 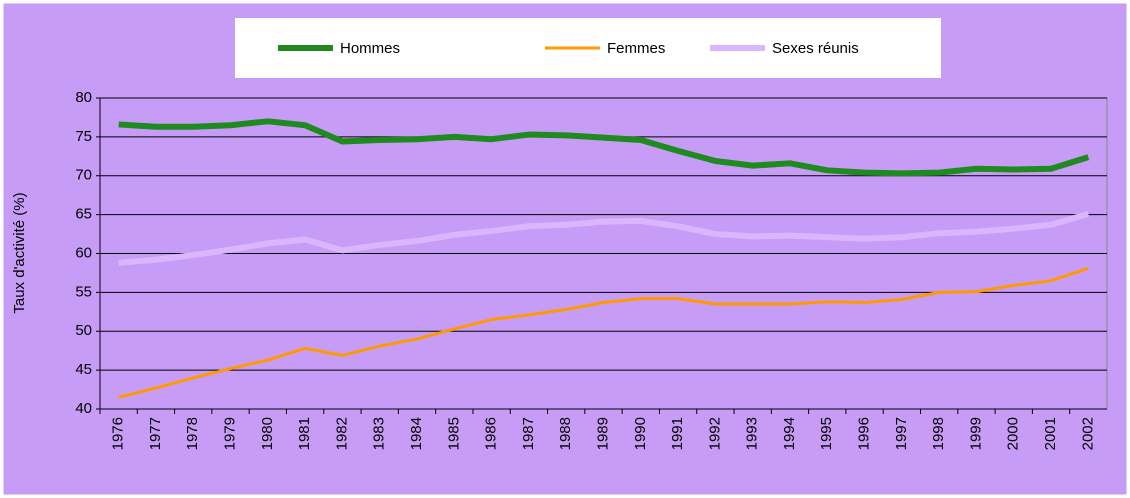 What do you see at coordinates (155, 433) in the screenshot?
I see `x-tick-label: 1977` at bounding box center [155, 433].